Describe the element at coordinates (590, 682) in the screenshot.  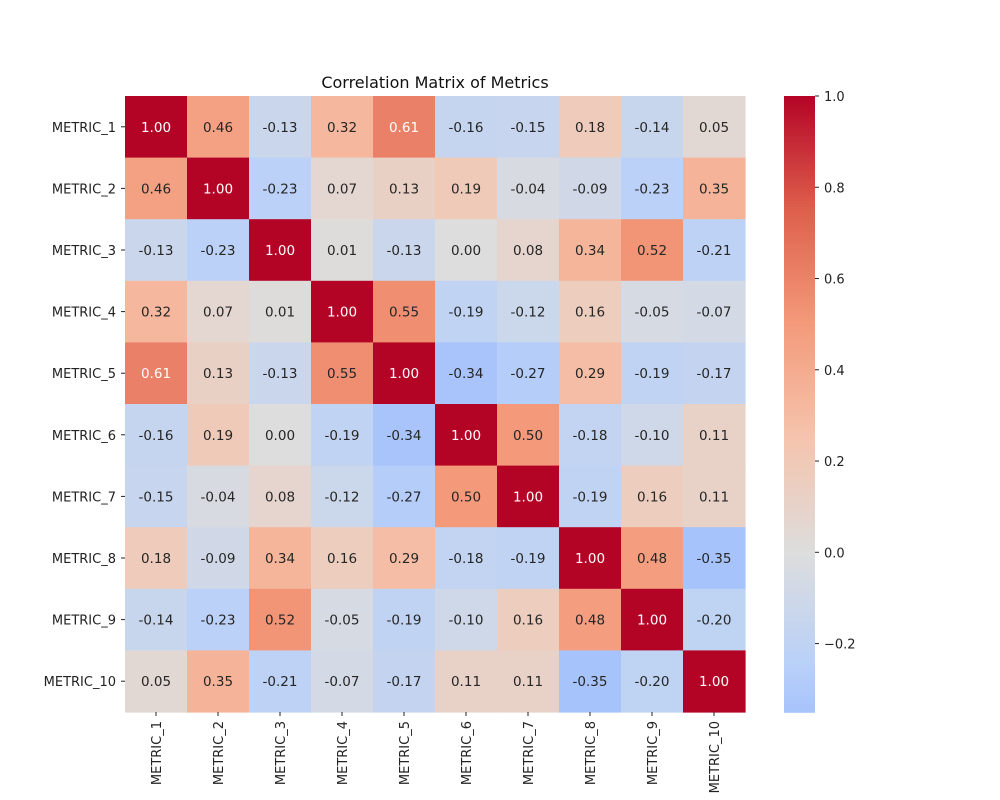
I see `heatmap-cell-value: -0.35` at that location.